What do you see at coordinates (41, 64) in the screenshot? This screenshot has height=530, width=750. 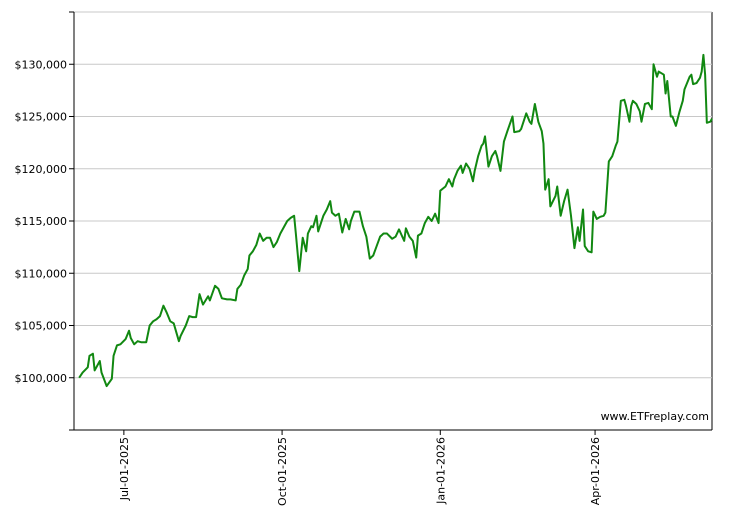 I see `y-tick-label: $130,000` at bounding box center [41, 64].